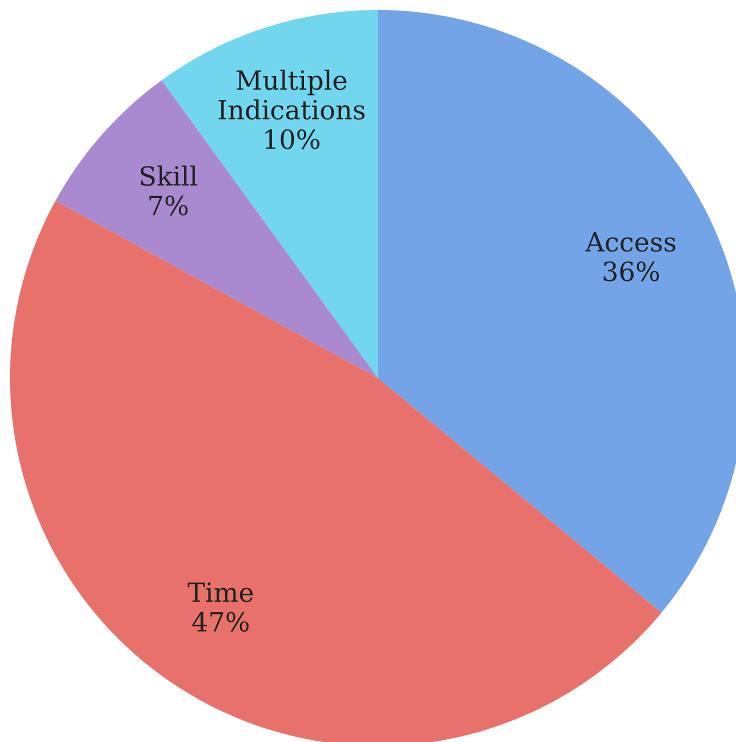 This screenshot has width=736, height=742. Describe the element at coordinates (630, 242) in the screenshot. I see `slice-label: Access` at that location.